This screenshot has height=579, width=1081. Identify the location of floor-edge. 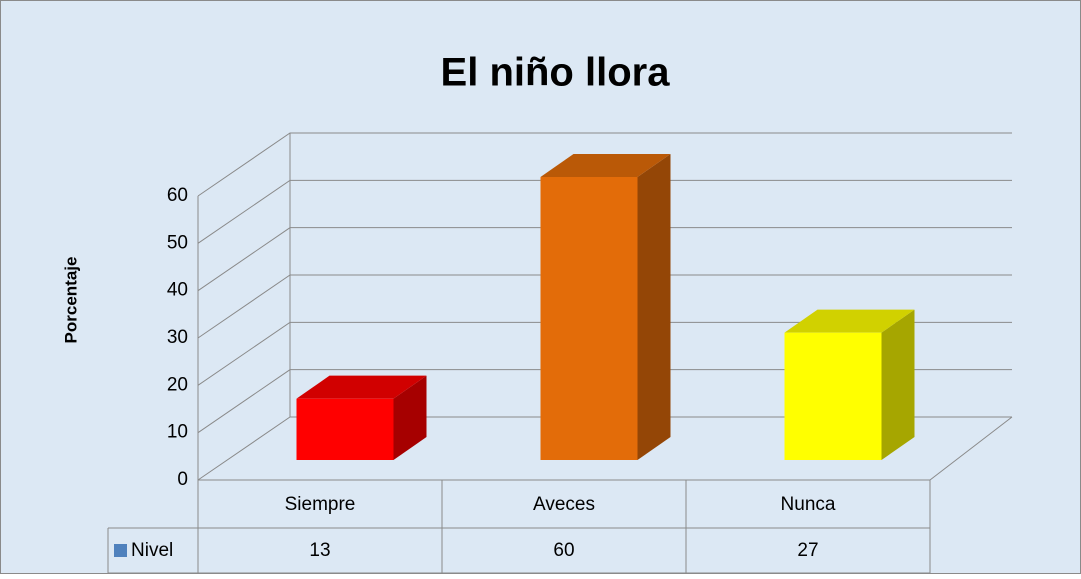
(971, 448).